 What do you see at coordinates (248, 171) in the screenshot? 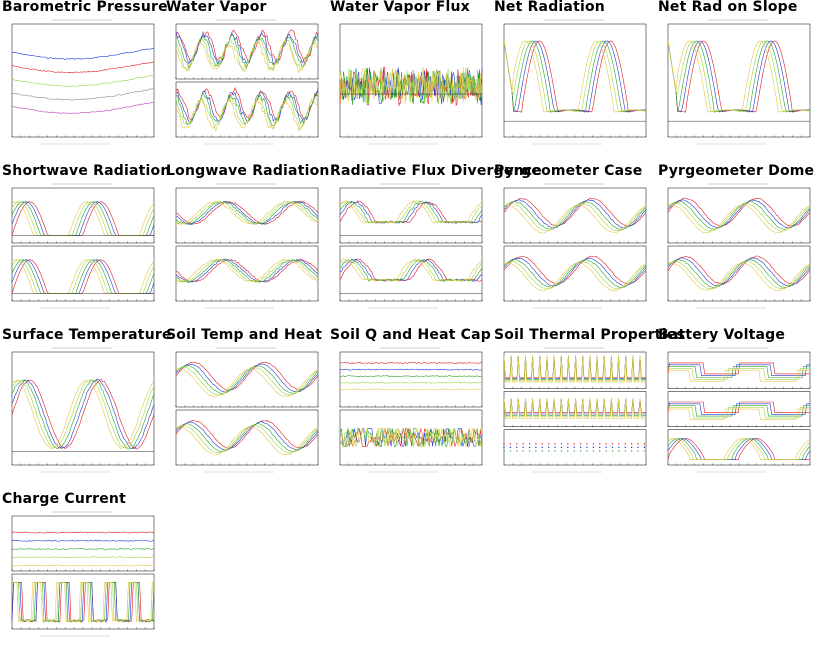
I see `panel-title: Longwave Radiation` at bounding box center [248, 171].